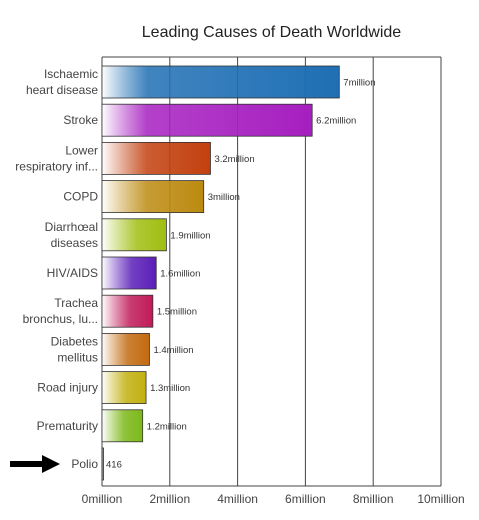 This screenshot has width=479, height=520. Describe the element at coordinates (177, 312) in the screenshot. I see `data-label: 1.5million` at that location.